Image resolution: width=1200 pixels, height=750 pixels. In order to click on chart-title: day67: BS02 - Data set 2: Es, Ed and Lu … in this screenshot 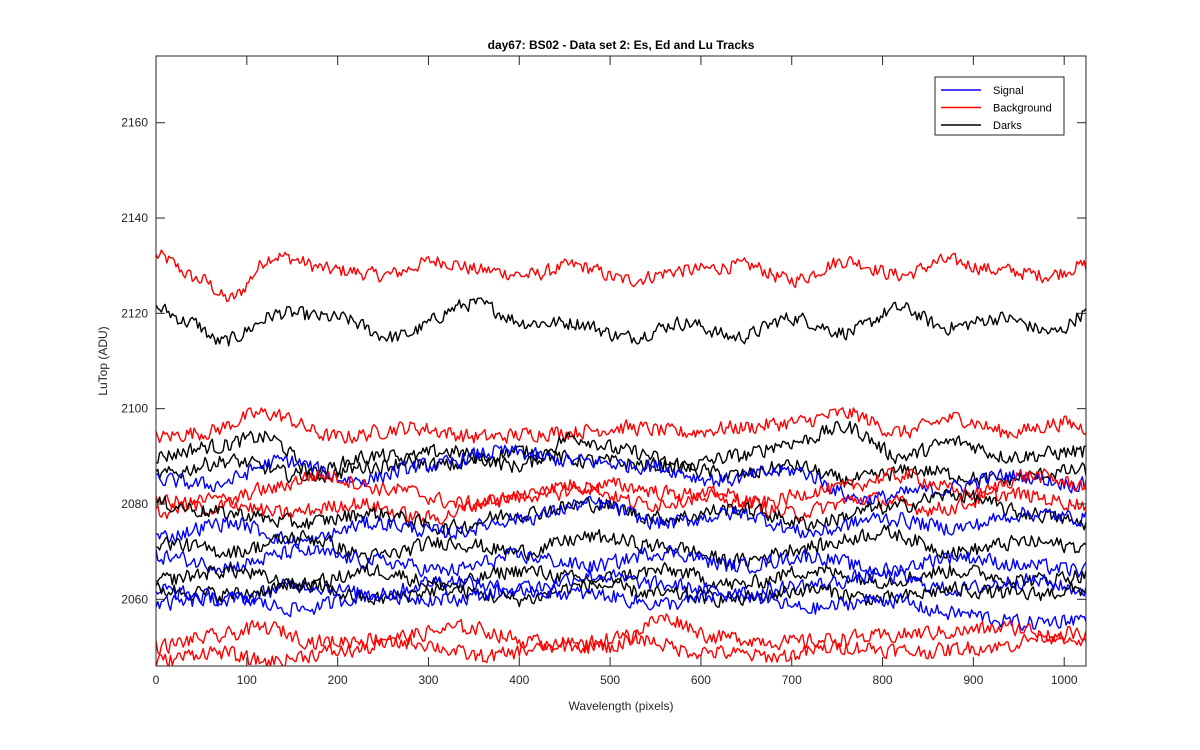, I will do `click(621, 45)`.